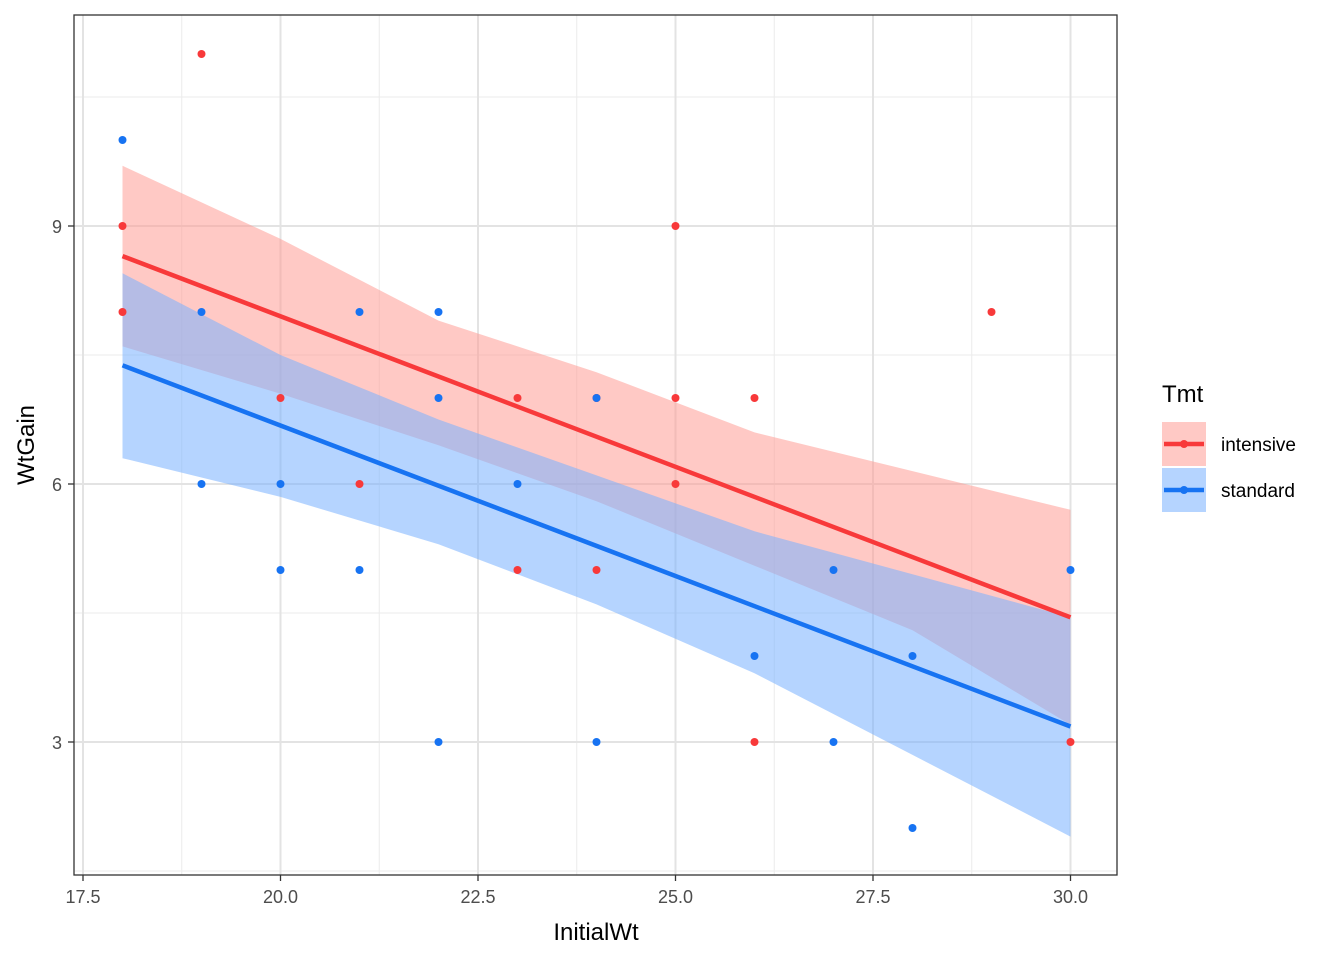 The height and width of the screenshot is (960, 1344). What do you see at coordinates (57, 743) in the screenshot?
I see `y-tick-label: 3` at bounding box center [57, 743].